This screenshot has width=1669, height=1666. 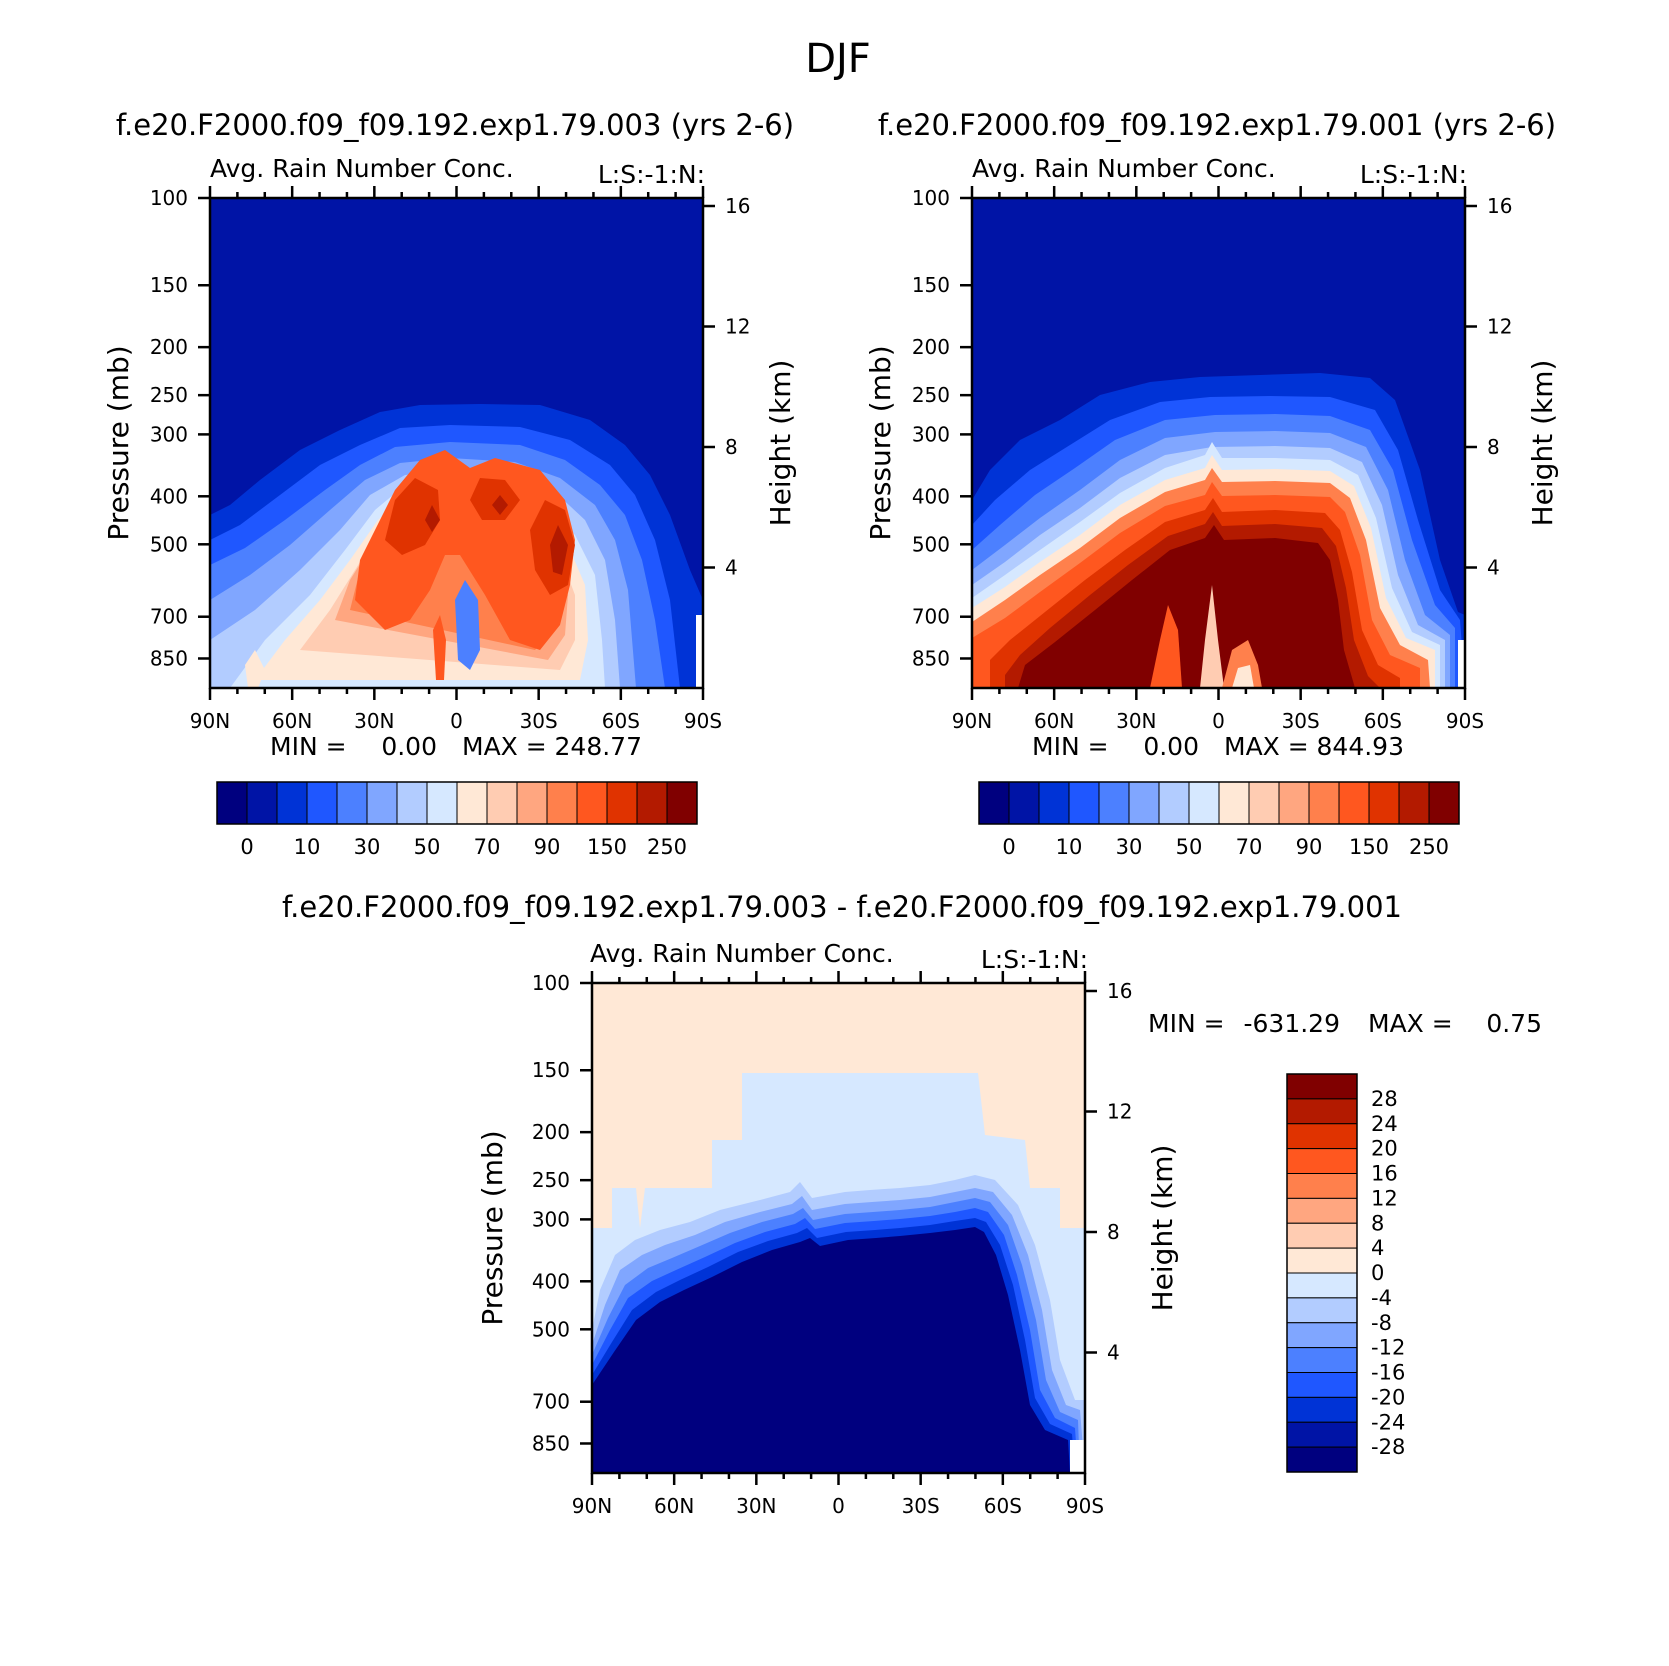 I want to click on colorbar-label: 150, so click(x=607, y=847).